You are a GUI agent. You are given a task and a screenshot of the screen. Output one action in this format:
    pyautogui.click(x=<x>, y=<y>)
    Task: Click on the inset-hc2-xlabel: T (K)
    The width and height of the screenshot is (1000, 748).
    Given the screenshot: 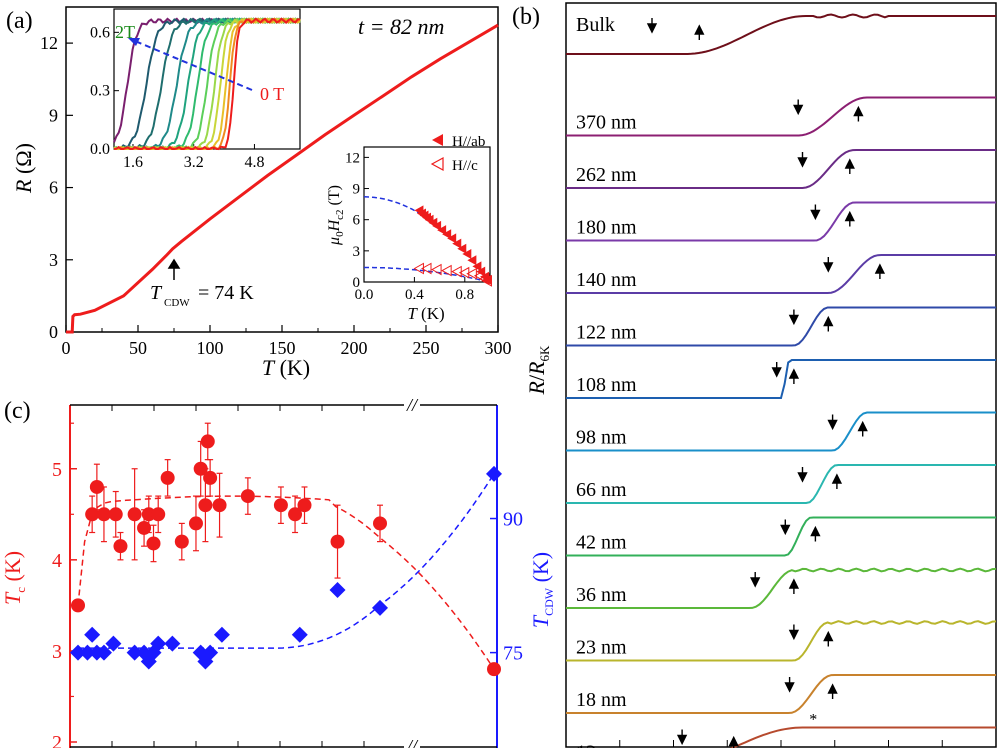 What is the action you would take?
    pyautogui.click(x=425, y=313)
    